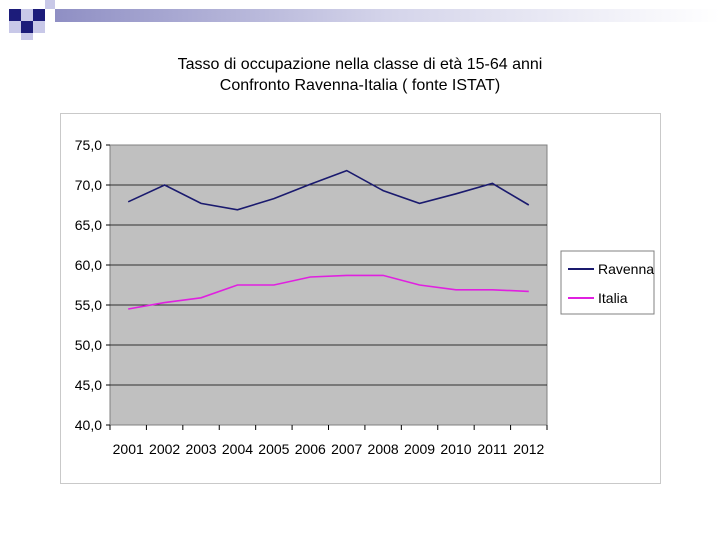 This screenshot has height=540, width=720. What do you see at coordinates (88, 185) in the screenshot?
I see `y-tick-label: 70,0` at bounding box center [88, 185].